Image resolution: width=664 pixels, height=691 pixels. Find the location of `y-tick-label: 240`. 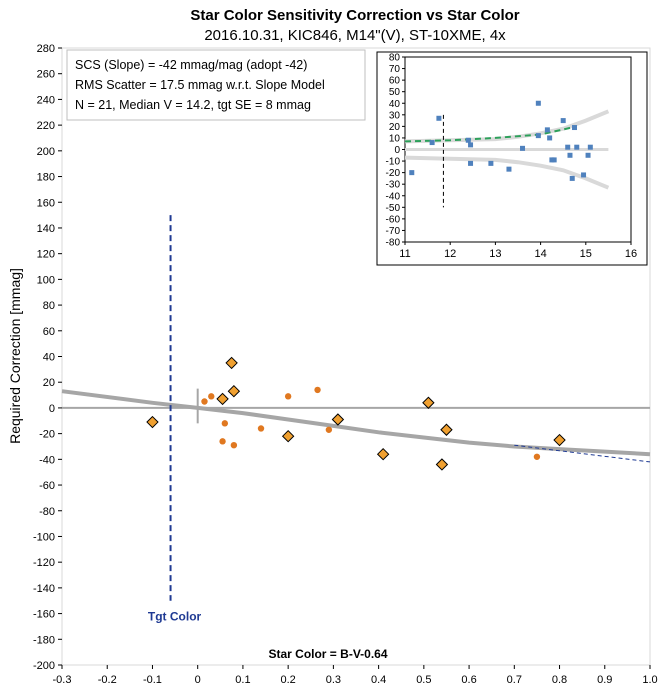

y-tick-label: 240 is located at coordinates (46, 100).